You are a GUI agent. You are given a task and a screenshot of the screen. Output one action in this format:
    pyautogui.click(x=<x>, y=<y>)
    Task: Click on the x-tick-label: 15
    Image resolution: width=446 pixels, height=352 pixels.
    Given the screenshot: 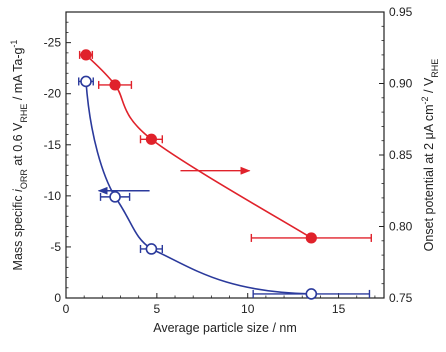 What is the action you would take?
    pyautogui.click(x=339, y=309)
    